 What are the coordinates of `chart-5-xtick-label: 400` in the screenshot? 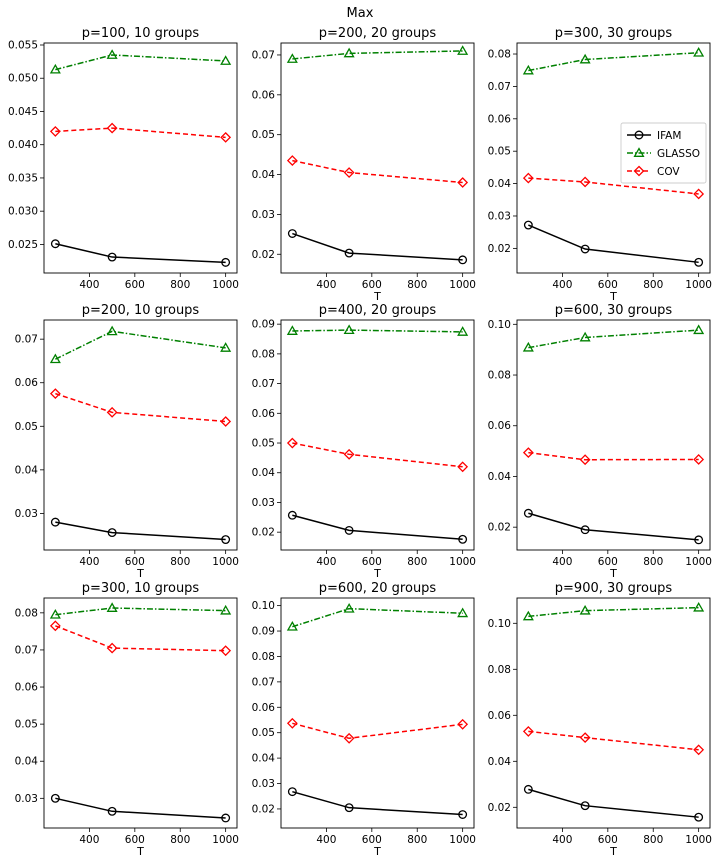 It's located at (326, 562).